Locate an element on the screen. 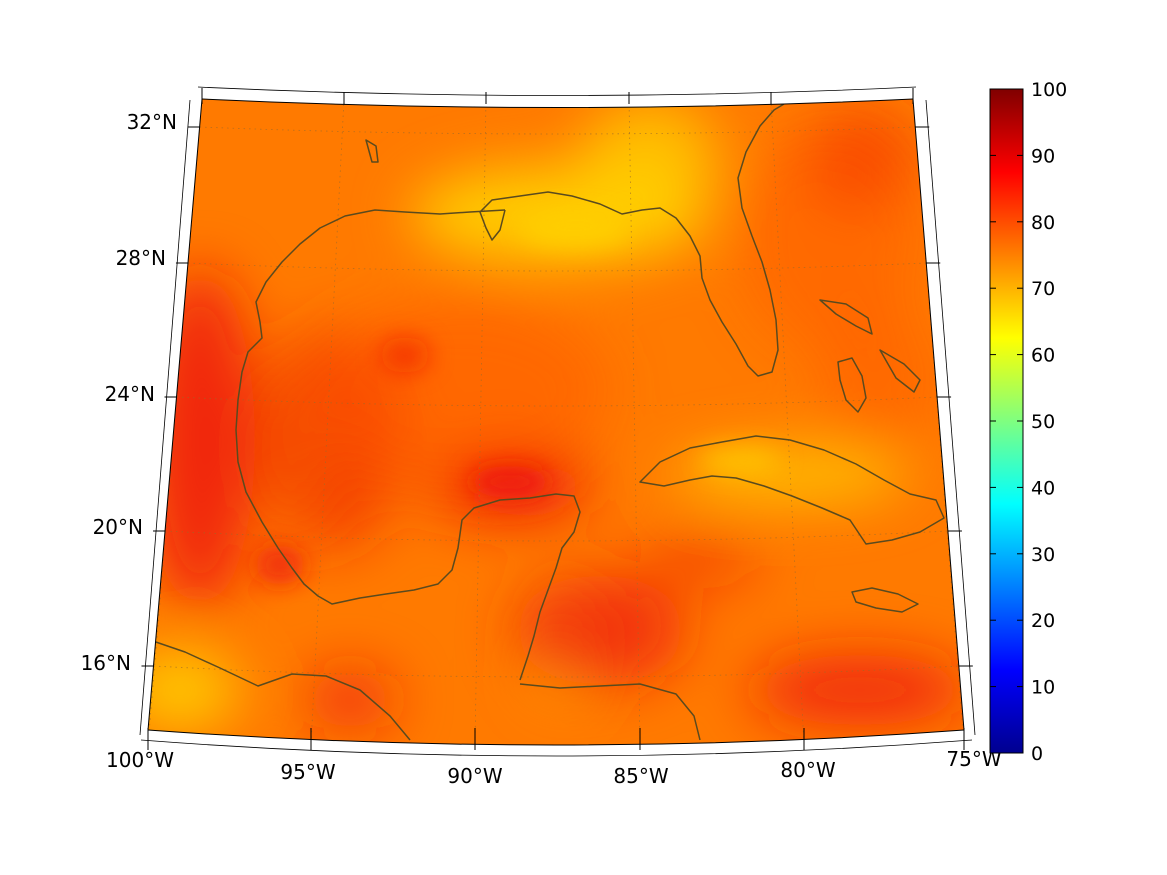  colorbar-ticks is located at coordinates (1006, 421).